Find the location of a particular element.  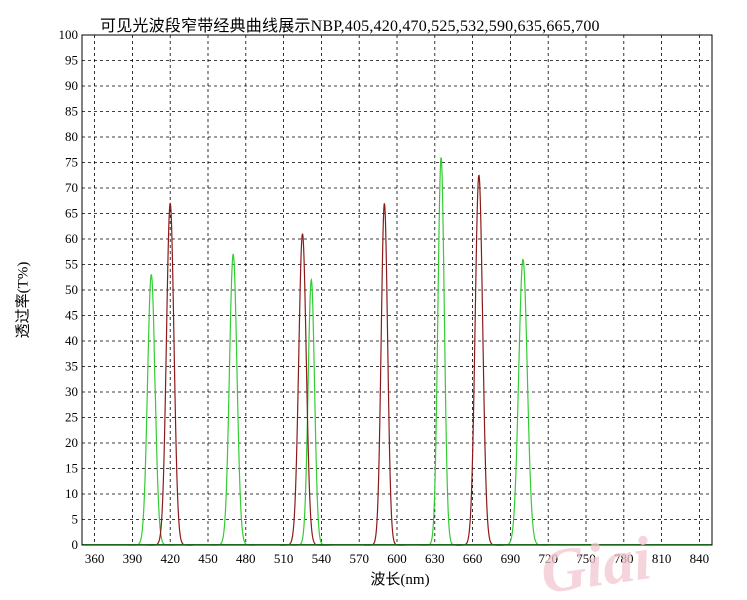

y-tick-label: 55 is located at coordinates (71, 264).